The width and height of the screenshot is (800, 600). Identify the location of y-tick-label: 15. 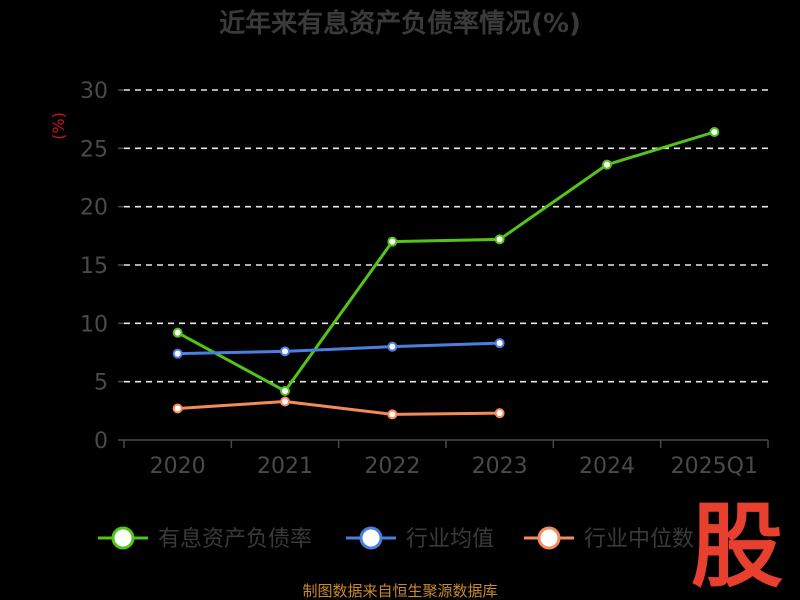
(94, 266).